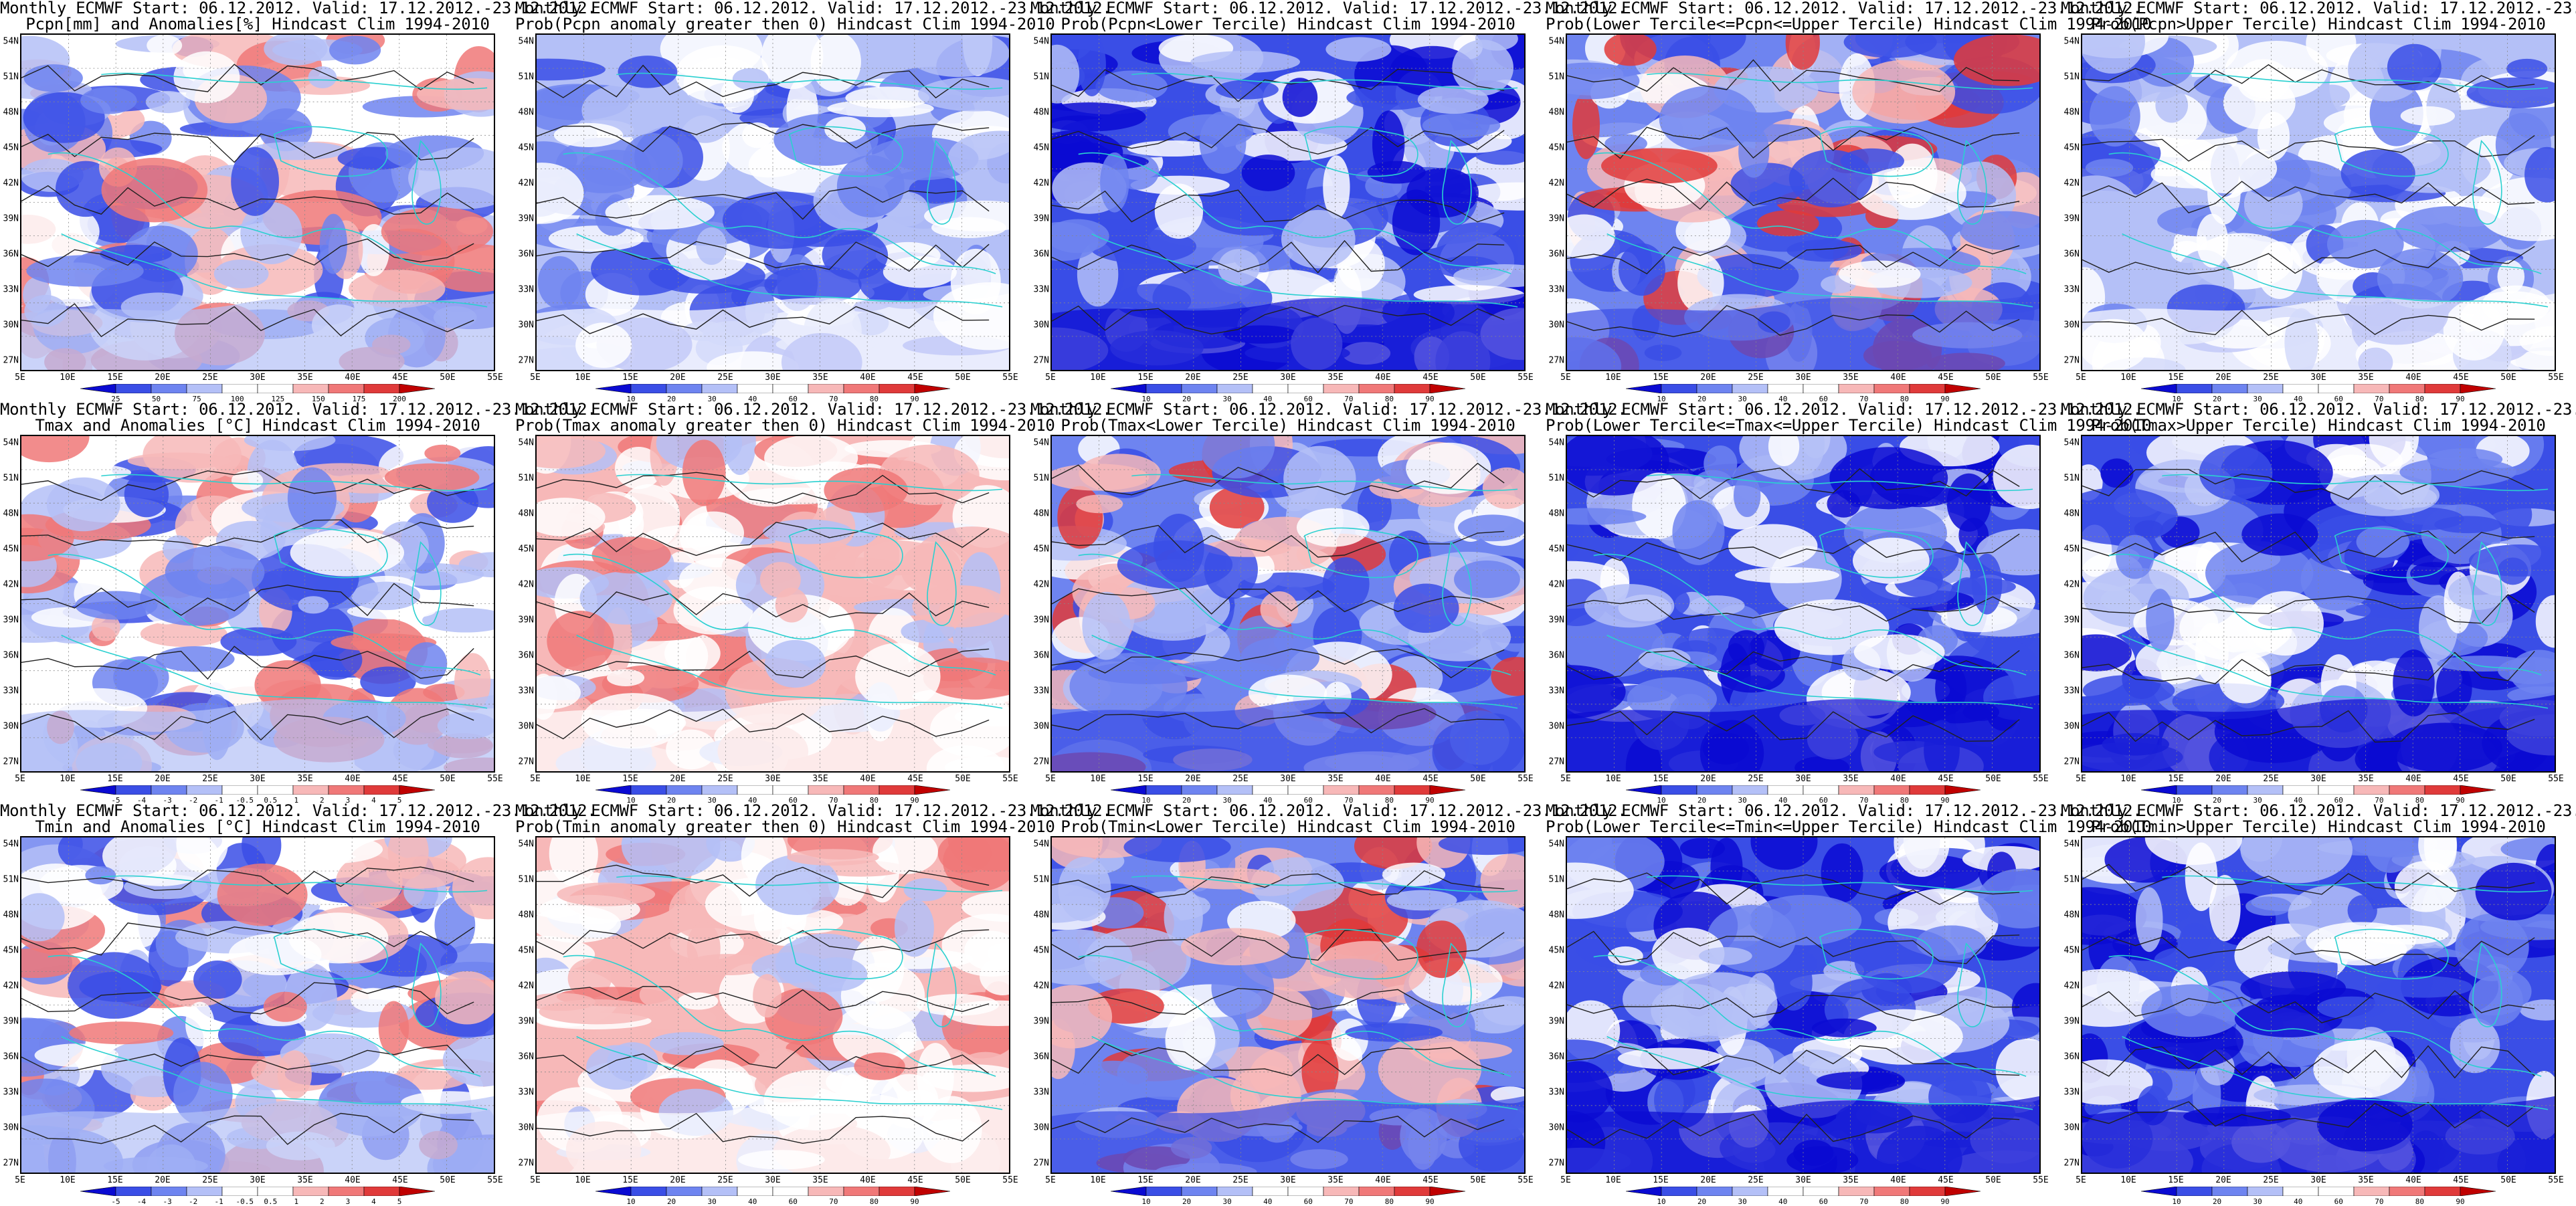 The image size is (2576, 1206). Describe the element at coordinates (1662, 800) in the screenshot. I see `colorbar-label: 10` at that location.